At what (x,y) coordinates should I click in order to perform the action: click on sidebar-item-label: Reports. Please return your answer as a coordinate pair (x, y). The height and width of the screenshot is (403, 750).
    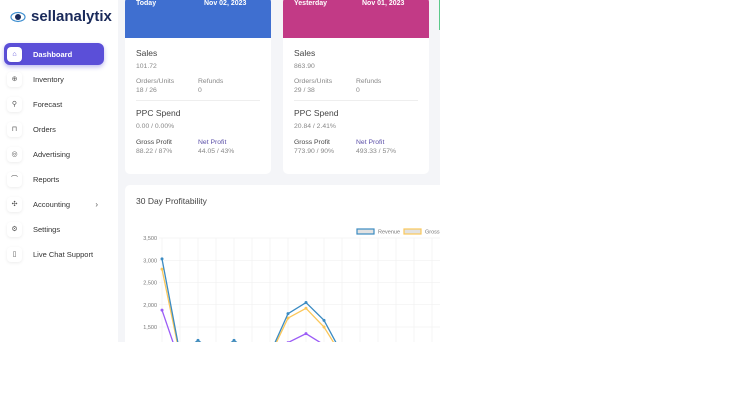
    Looking at the image, I should click on (46, 179).